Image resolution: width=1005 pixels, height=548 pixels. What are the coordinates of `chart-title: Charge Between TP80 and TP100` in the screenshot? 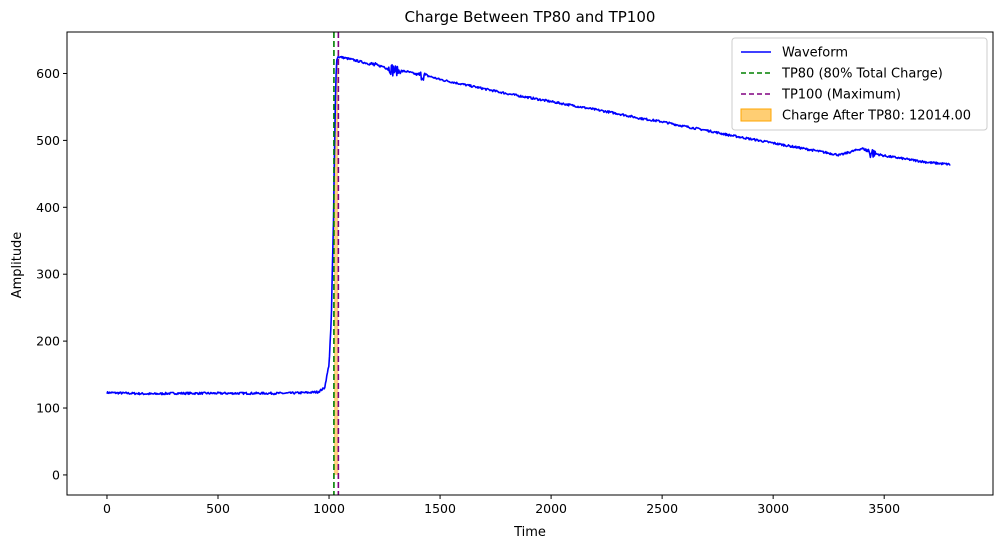 It's located at (530, 17).